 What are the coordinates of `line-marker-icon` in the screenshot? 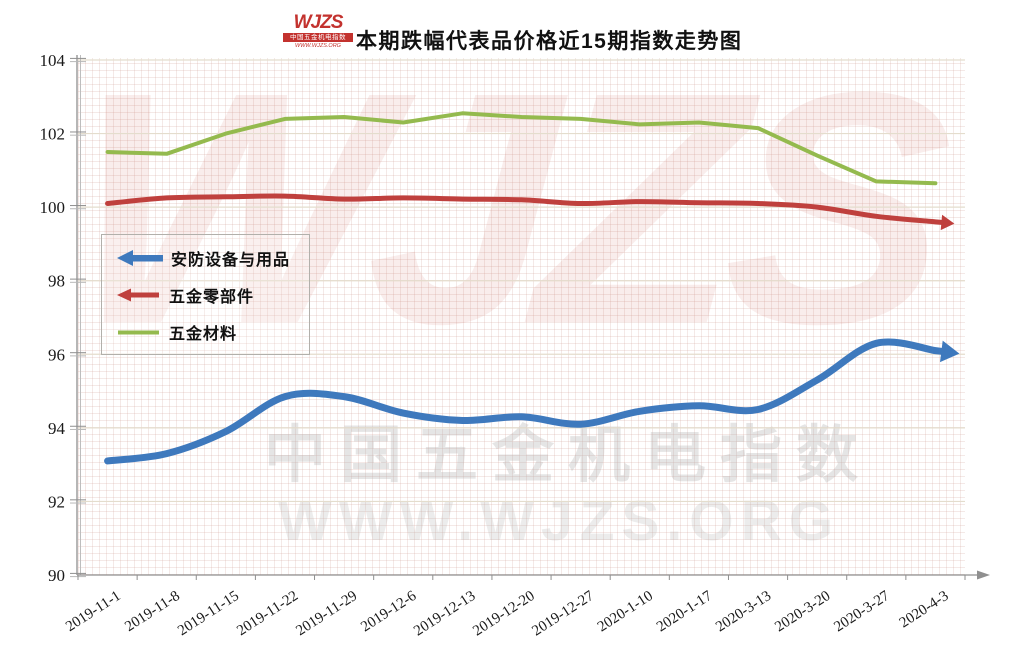 It's located at (138, 332).